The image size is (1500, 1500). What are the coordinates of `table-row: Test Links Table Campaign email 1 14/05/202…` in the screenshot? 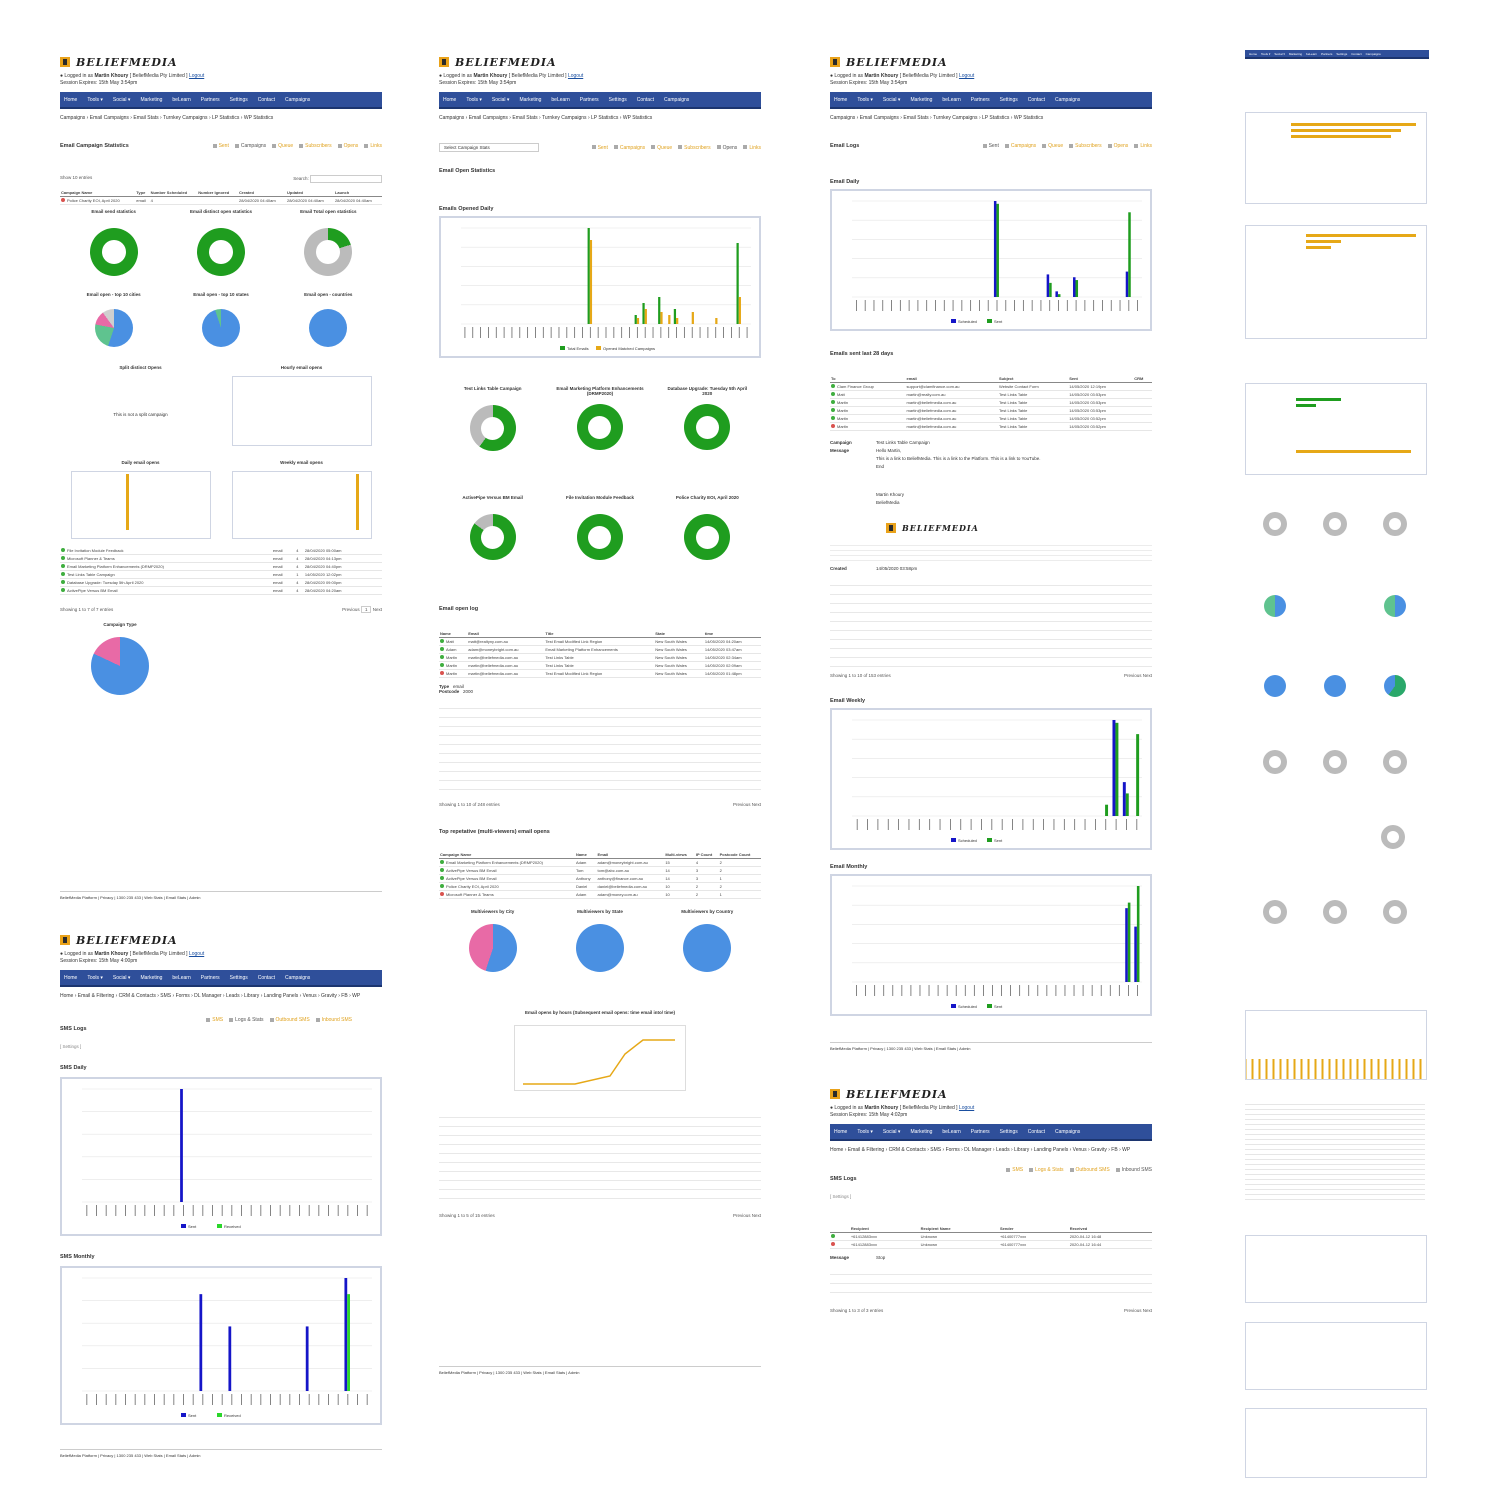 It's located at (221, 574).